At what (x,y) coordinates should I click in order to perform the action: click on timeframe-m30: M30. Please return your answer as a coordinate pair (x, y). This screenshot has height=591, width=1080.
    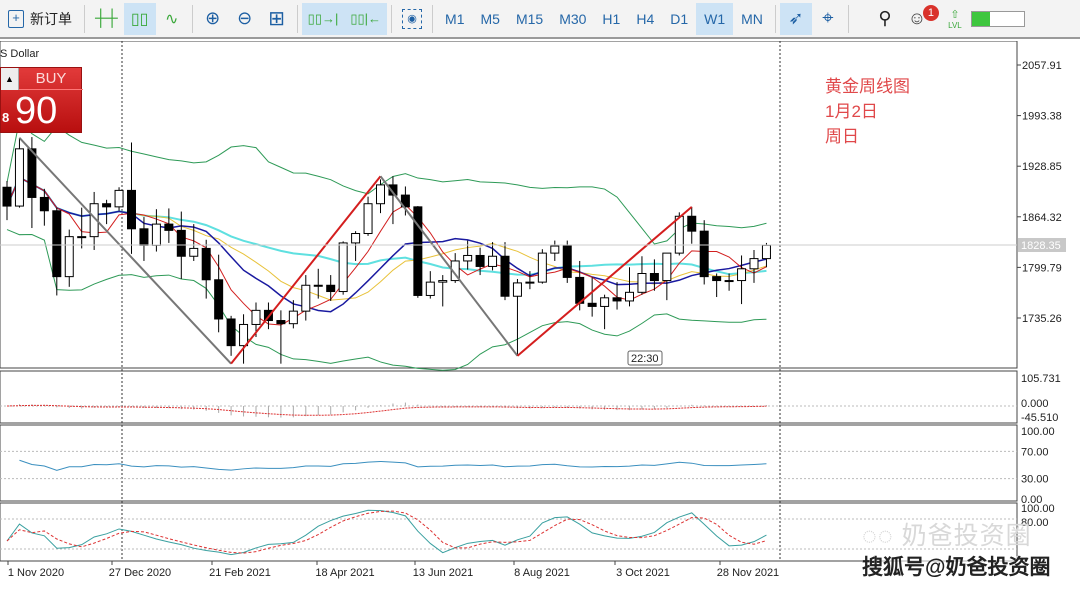
    Looking at the image, I should click on (573, 18).